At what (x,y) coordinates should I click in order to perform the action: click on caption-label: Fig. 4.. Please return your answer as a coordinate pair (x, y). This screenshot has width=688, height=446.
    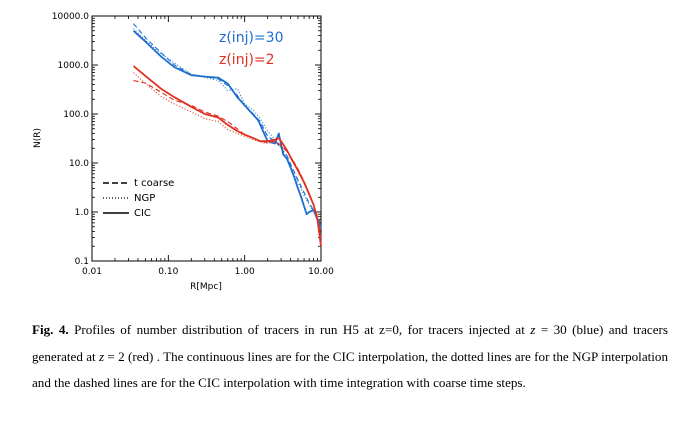
    Looking at the image, I should click on (50, 329).